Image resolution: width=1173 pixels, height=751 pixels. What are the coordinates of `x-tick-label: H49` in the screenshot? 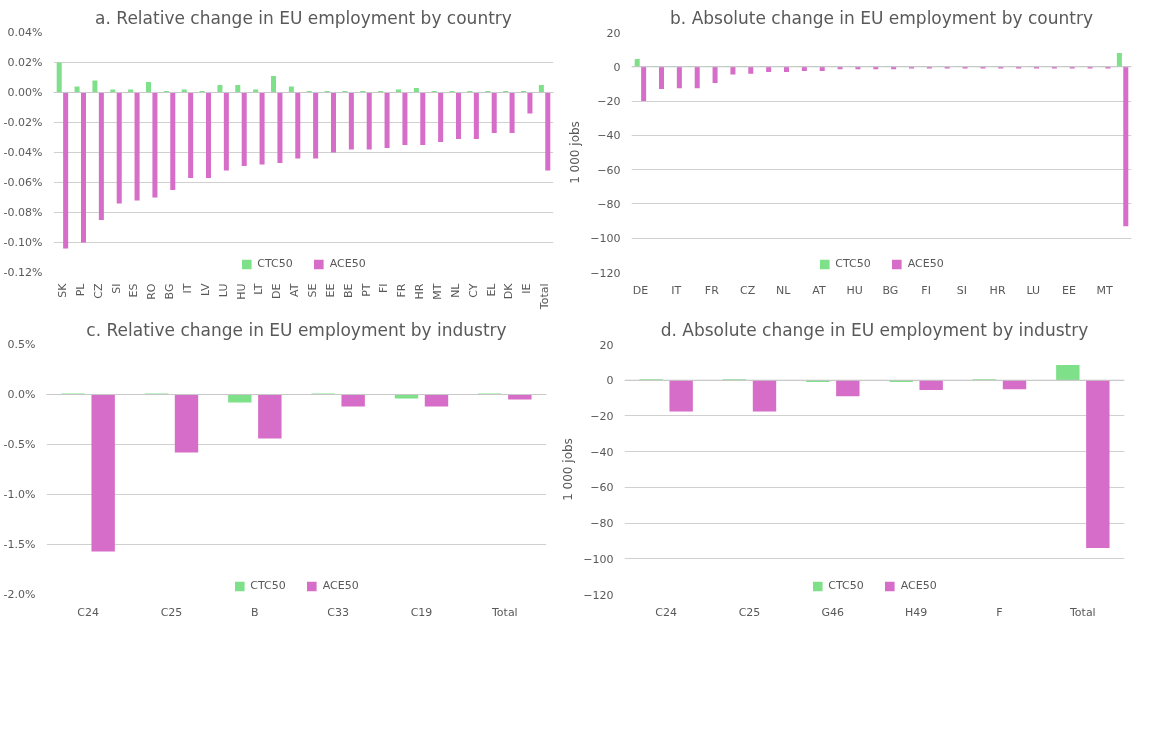 It's located at (916, 612).